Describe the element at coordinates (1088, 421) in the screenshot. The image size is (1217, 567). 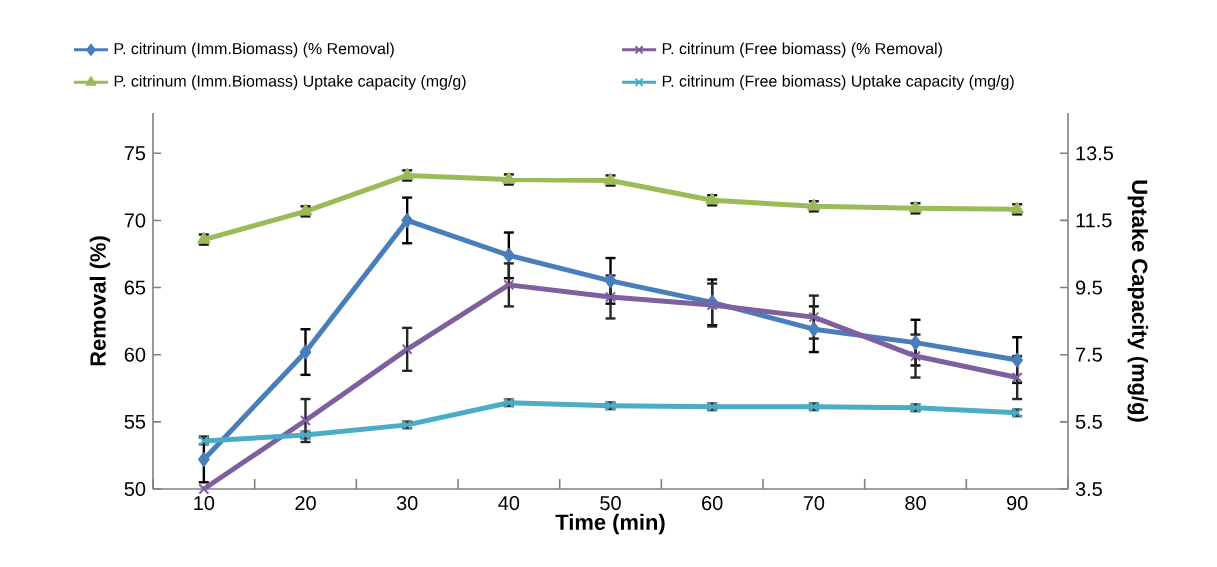
I see `y2-tick-label: 5.5` at that location.